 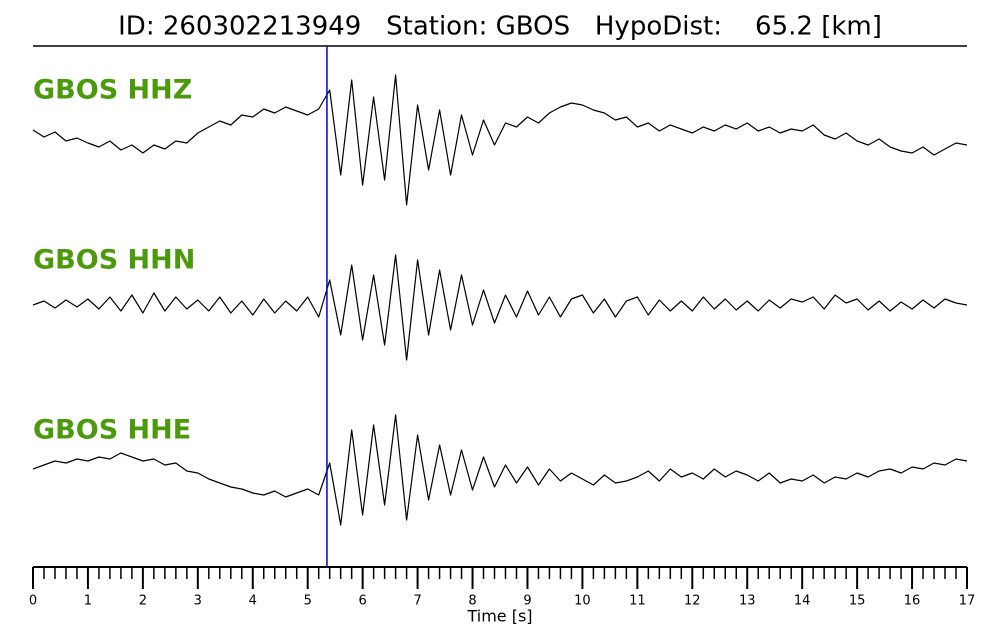 I want to click on x-tick-label: 14, so click(x=802, y=601).